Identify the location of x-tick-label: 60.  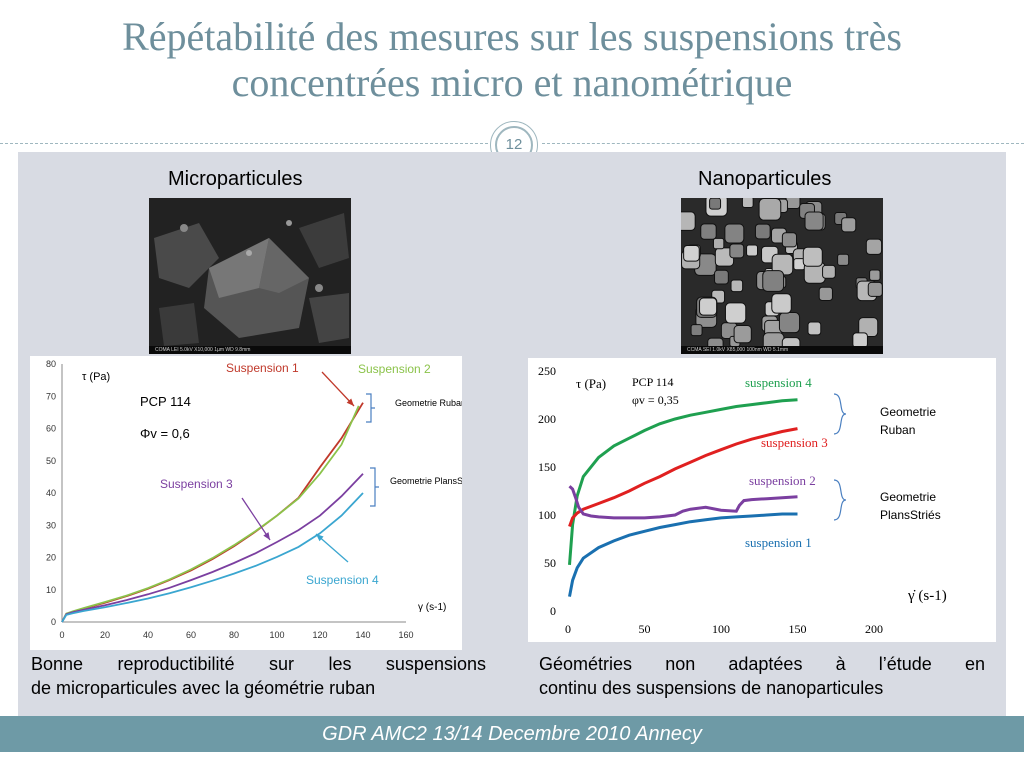
(191, 635).